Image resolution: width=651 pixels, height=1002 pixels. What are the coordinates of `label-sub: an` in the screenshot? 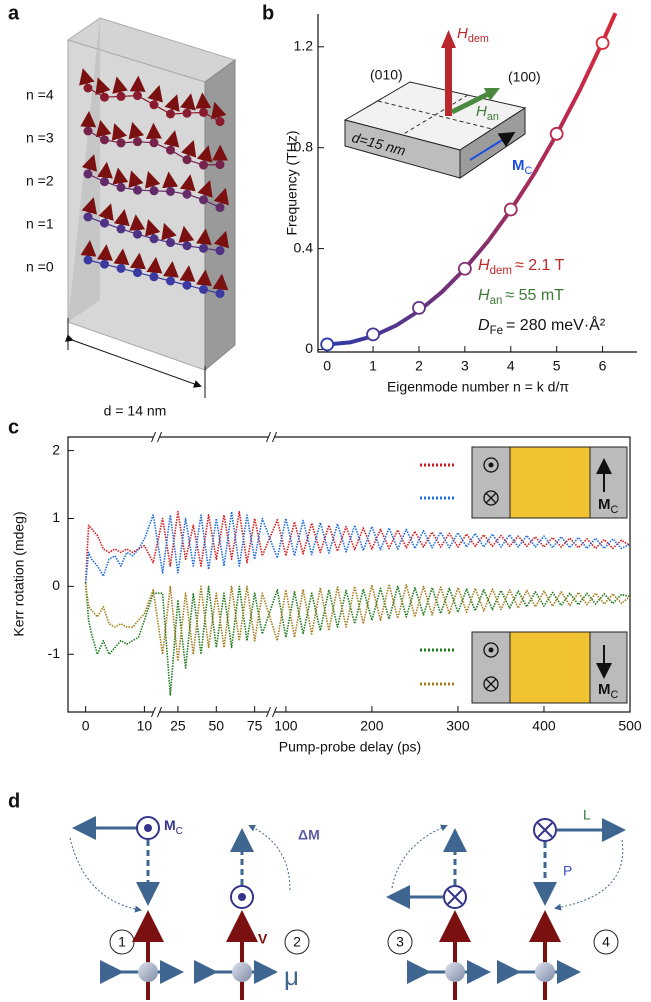 It's located at (493, 117).